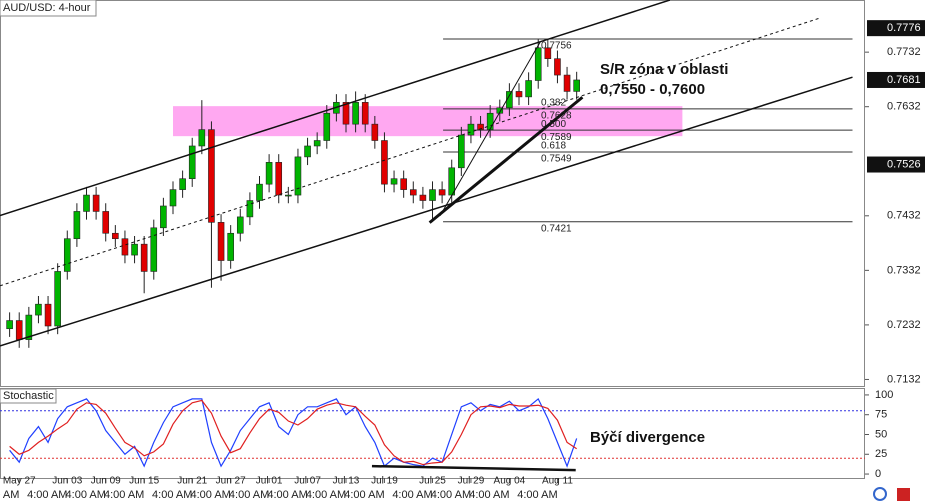 The height and width of the screenshot is (503, 925). Describe the element at coordinates (904, 216) in the screenshot. I see `y-tick-label: 0.7432` at that location.